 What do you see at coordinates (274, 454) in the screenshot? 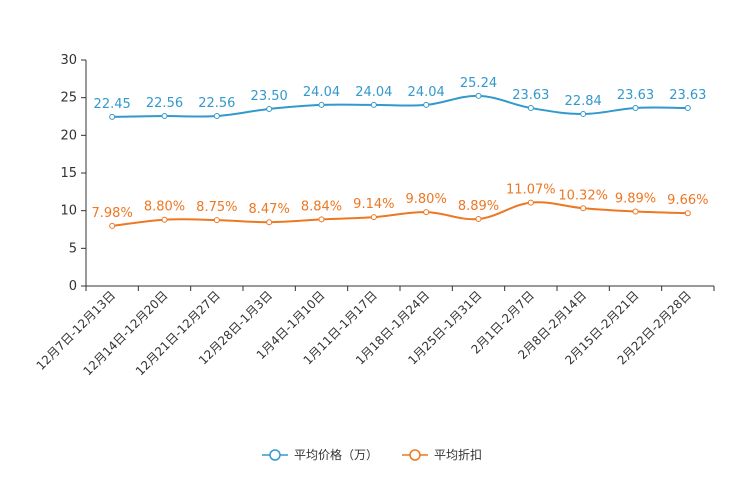
I see `legend-marker-price` at bounding box center [274, 454].